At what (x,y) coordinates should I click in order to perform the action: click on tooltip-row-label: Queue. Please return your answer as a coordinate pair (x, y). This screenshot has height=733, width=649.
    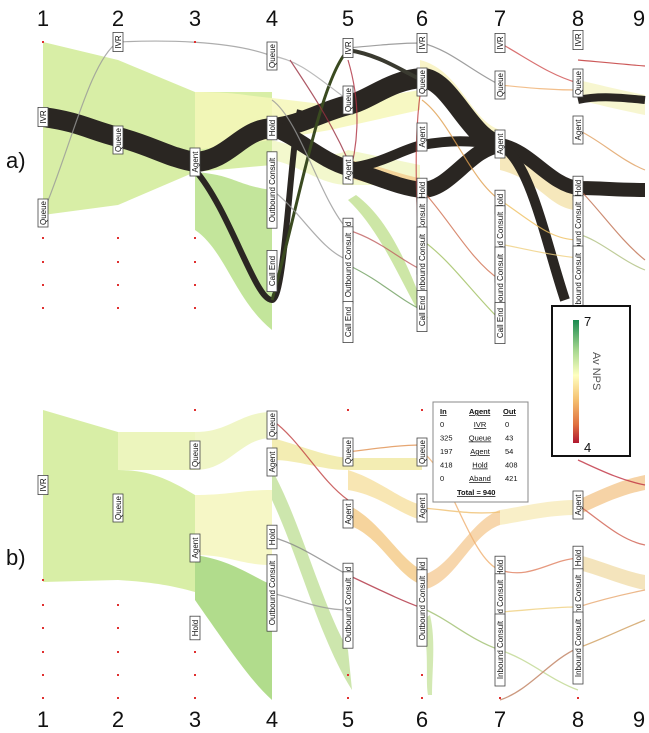
    Looking at the image, I should click on (480, 438).